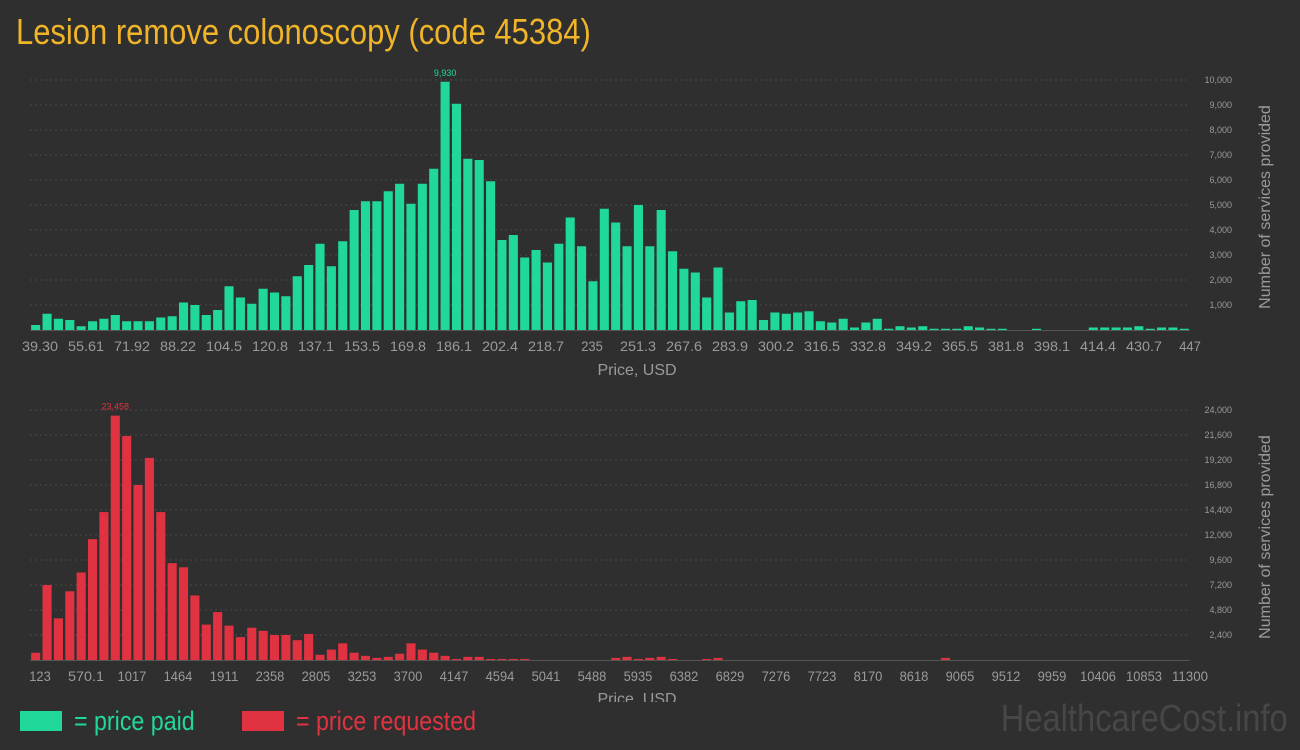 The width and height of the screenshot is (1300, 750). I want to click on x-tick-label: 3700, so click(408, 676).